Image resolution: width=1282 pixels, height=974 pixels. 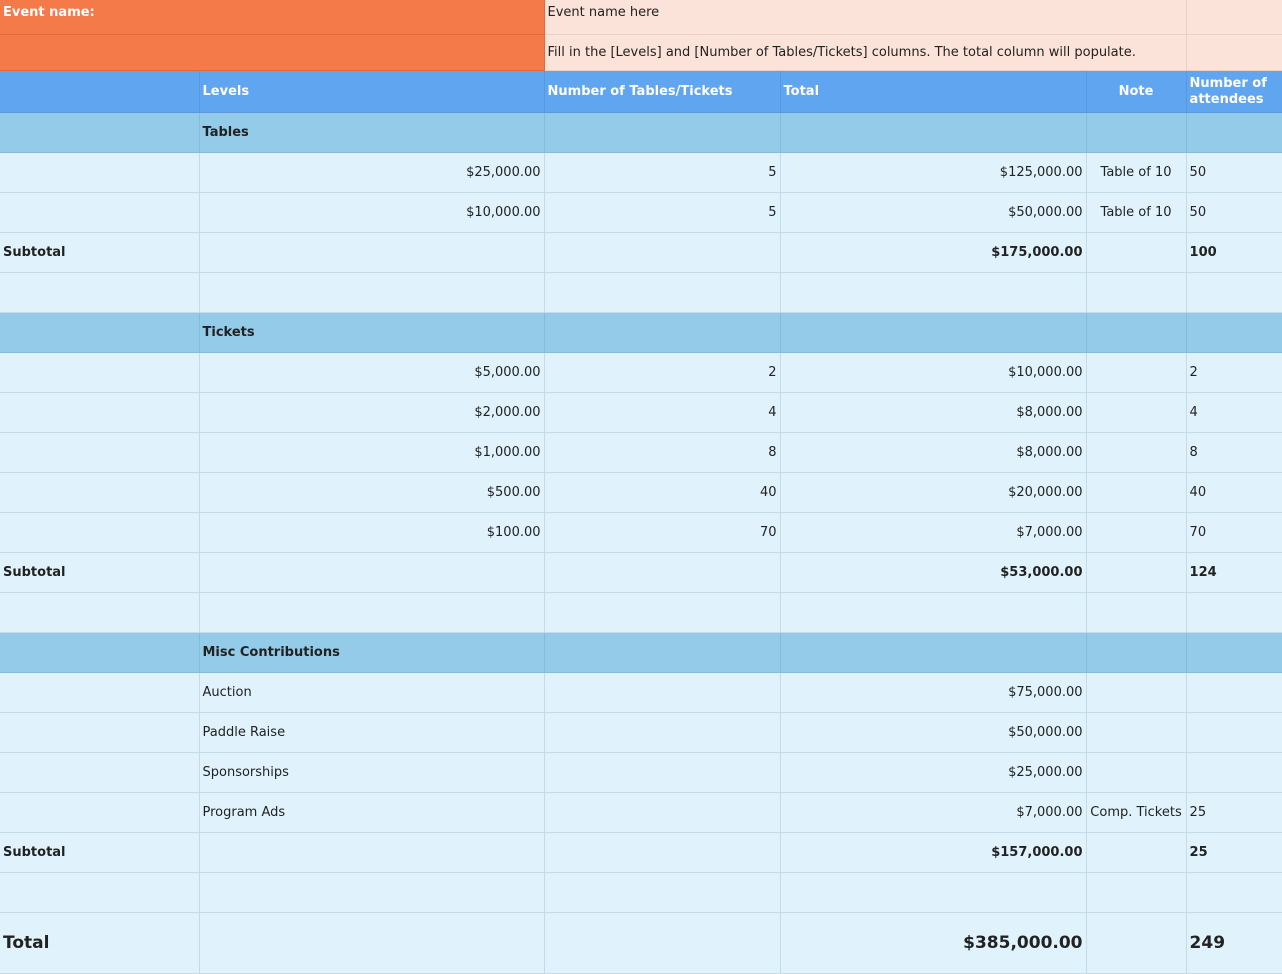 What do you see at coordinates (372, 172) in the screenshot?
I see `cell-levels: $25,000.00` at bounding box center [372, 172].